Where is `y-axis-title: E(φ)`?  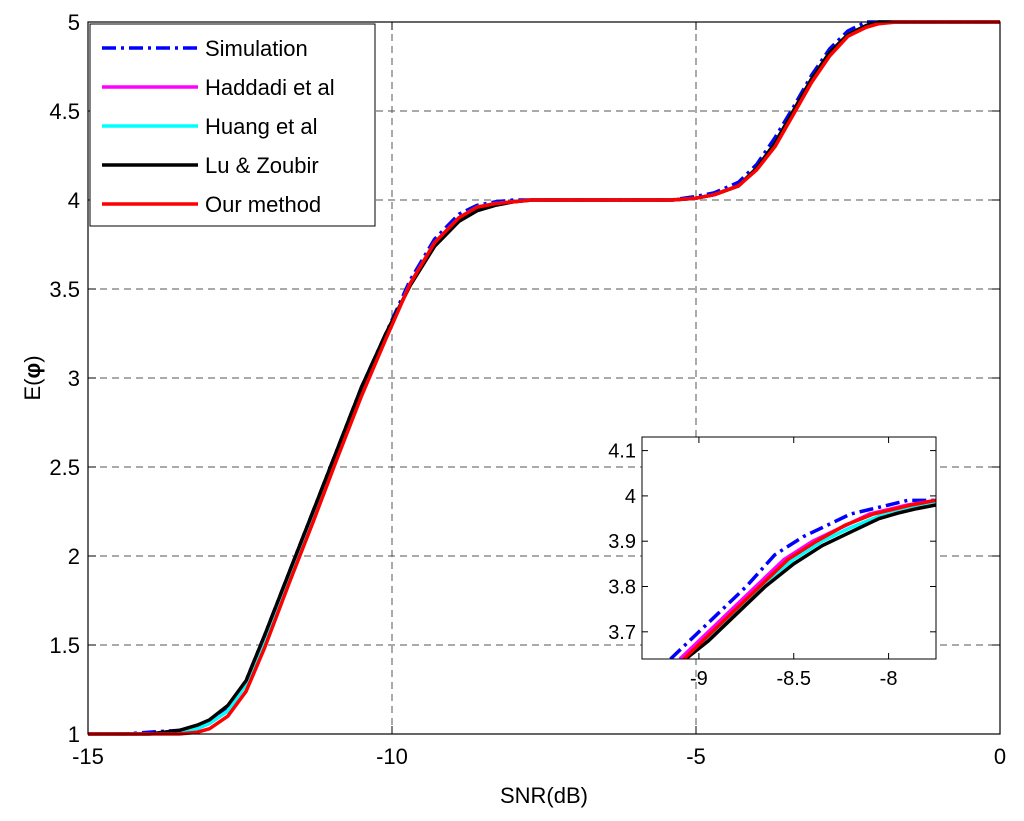 y-axis-title: E(φ) is located at coordinates (32, 377).